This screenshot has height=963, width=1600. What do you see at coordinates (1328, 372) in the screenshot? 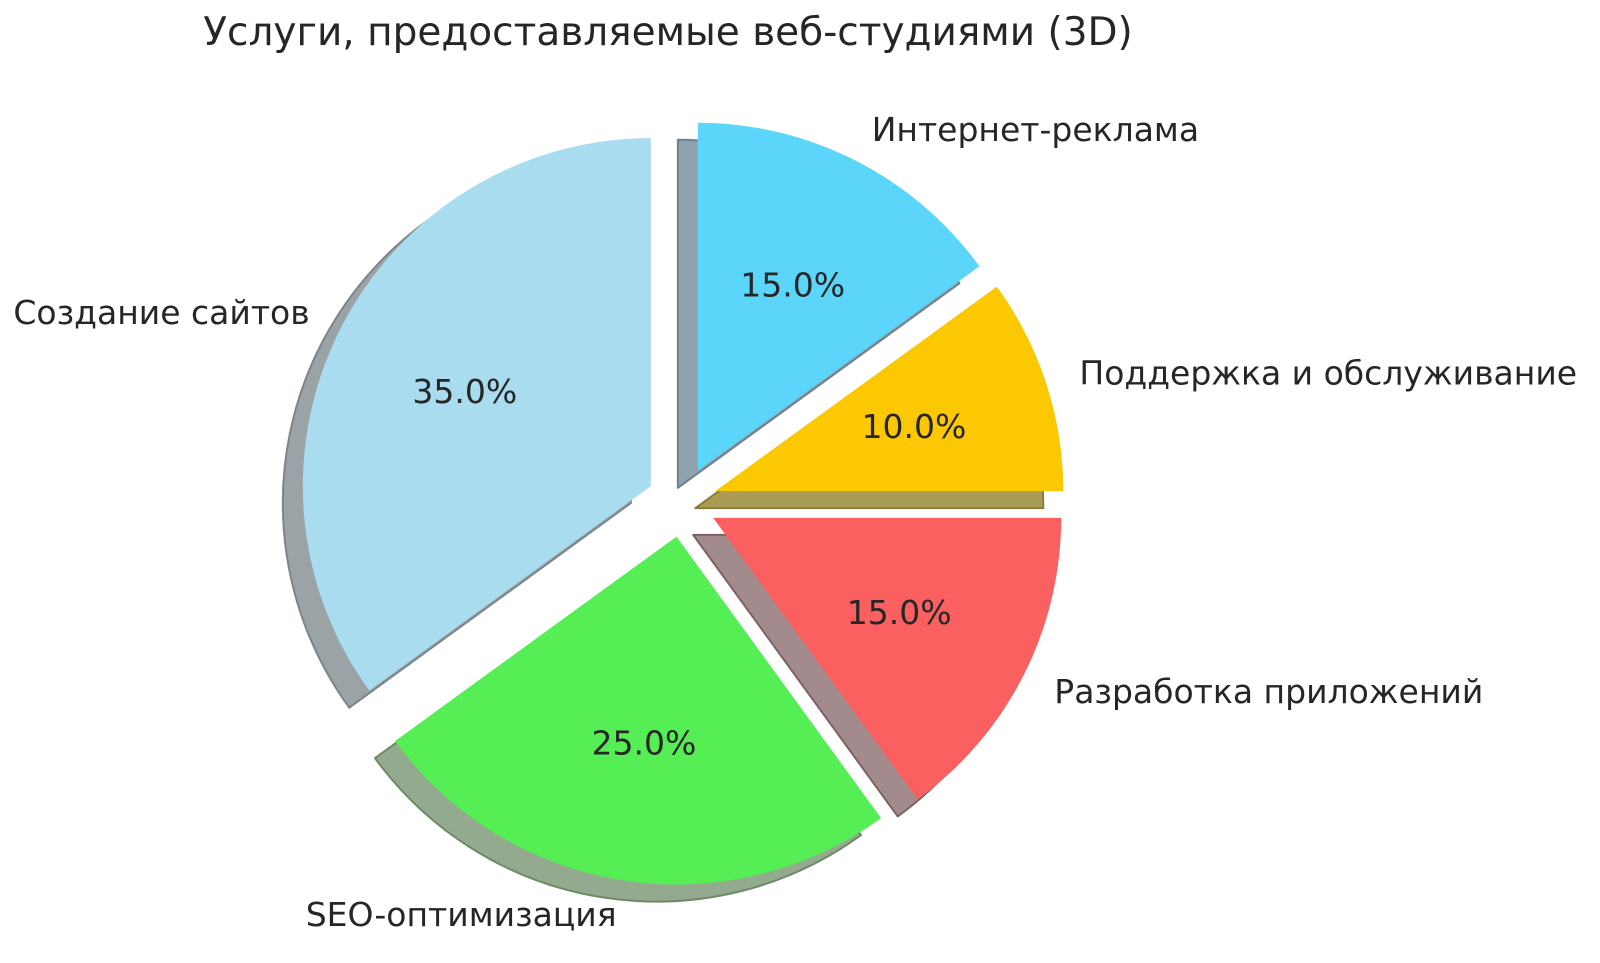
I see `slice-label: Поддержка и обслуживание` at bounding box center [1328, 372].